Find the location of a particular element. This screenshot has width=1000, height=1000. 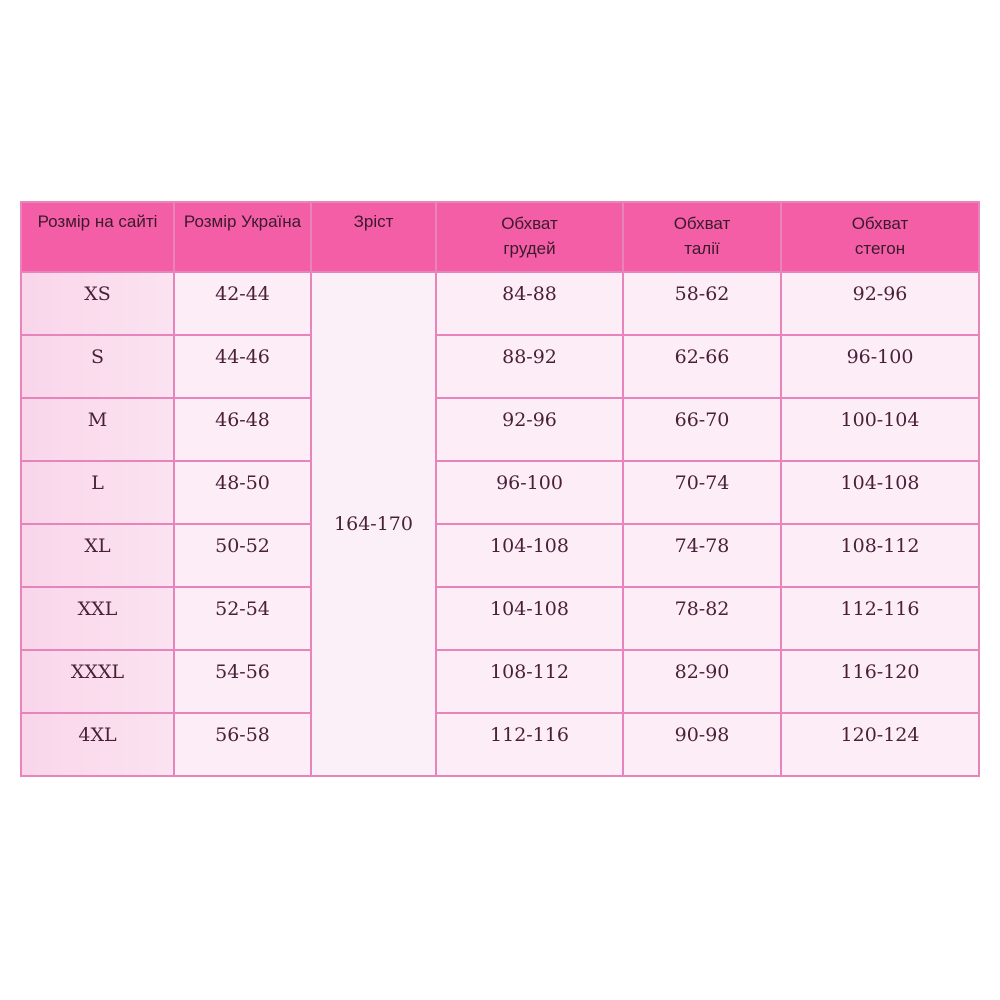

table-row: L 48-50 96-100 70-74 104-108 is located at coordinates (500, 492).